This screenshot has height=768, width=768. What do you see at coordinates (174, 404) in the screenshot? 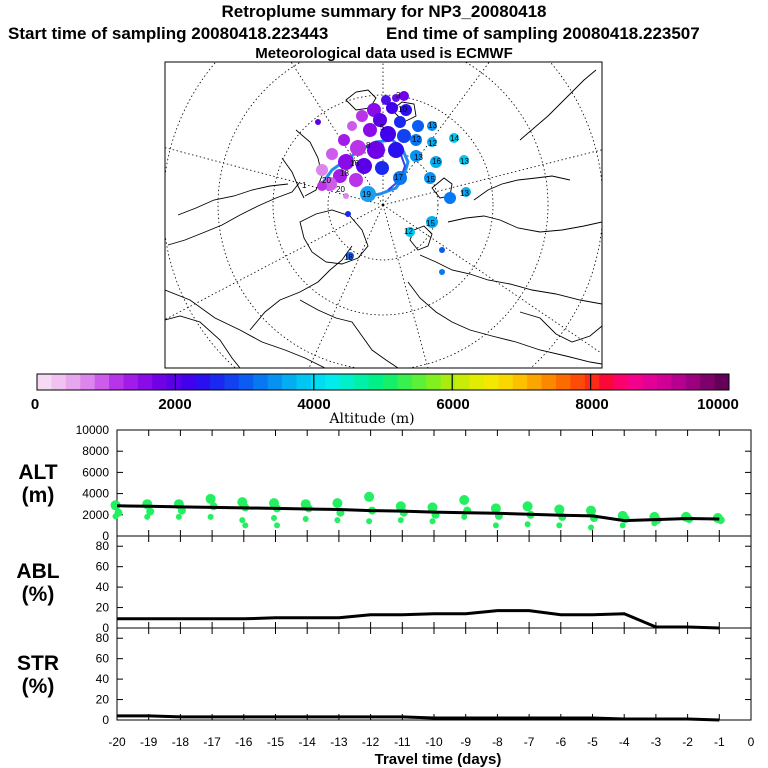
I see `colorbar-tick-label: 2000` at bounding box center [174, 404].